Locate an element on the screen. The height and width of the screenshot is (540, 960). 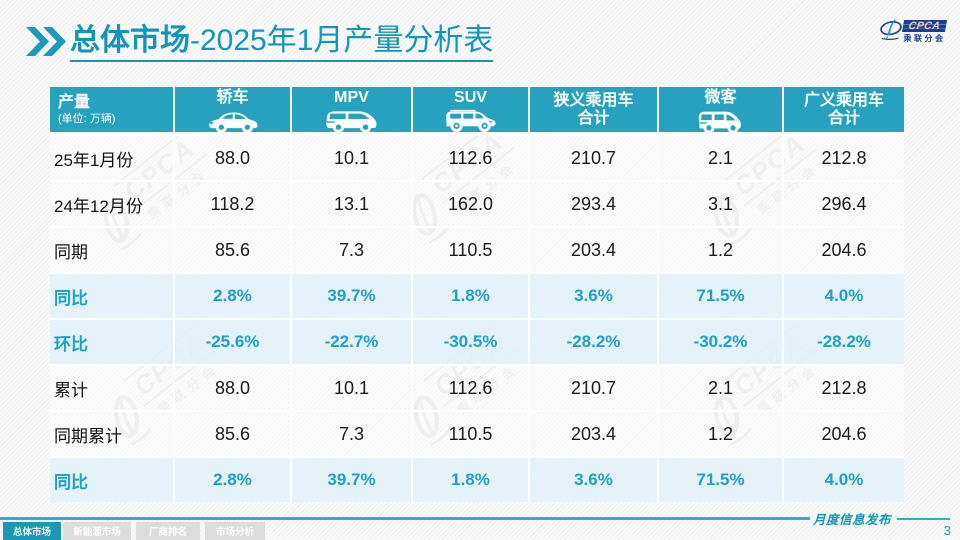
header-product-title: 产量 is located at coordinates (74, 102).